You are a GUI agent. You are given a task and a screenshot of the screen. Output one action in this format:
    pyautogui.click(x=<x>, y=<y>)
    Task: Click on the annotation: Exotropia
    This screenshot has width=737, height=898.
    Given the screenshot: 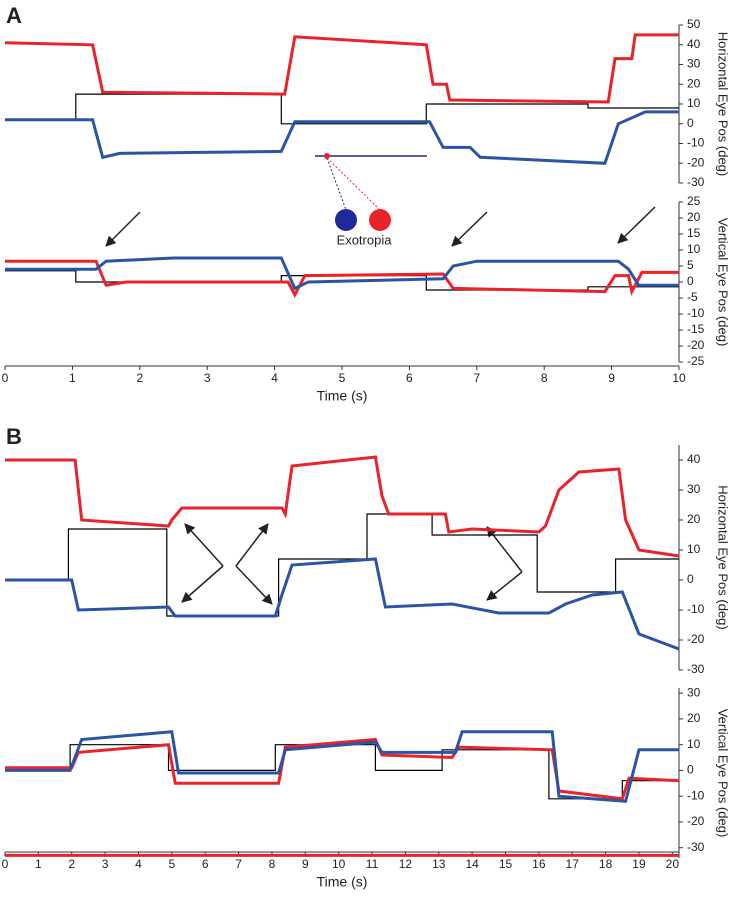 What is the action you would take?
    pyautogui.click(x=365, y=239)
    